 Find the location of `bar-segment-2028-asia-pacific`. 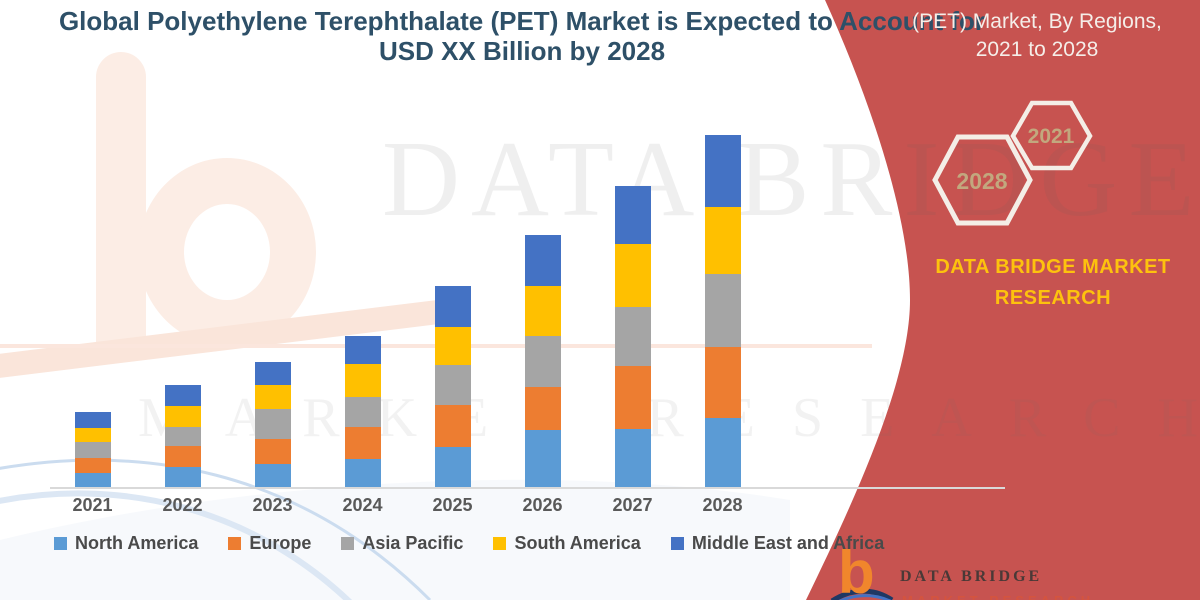

bar-segment-2028-asia-pacific is located at coordinates (722, 310).